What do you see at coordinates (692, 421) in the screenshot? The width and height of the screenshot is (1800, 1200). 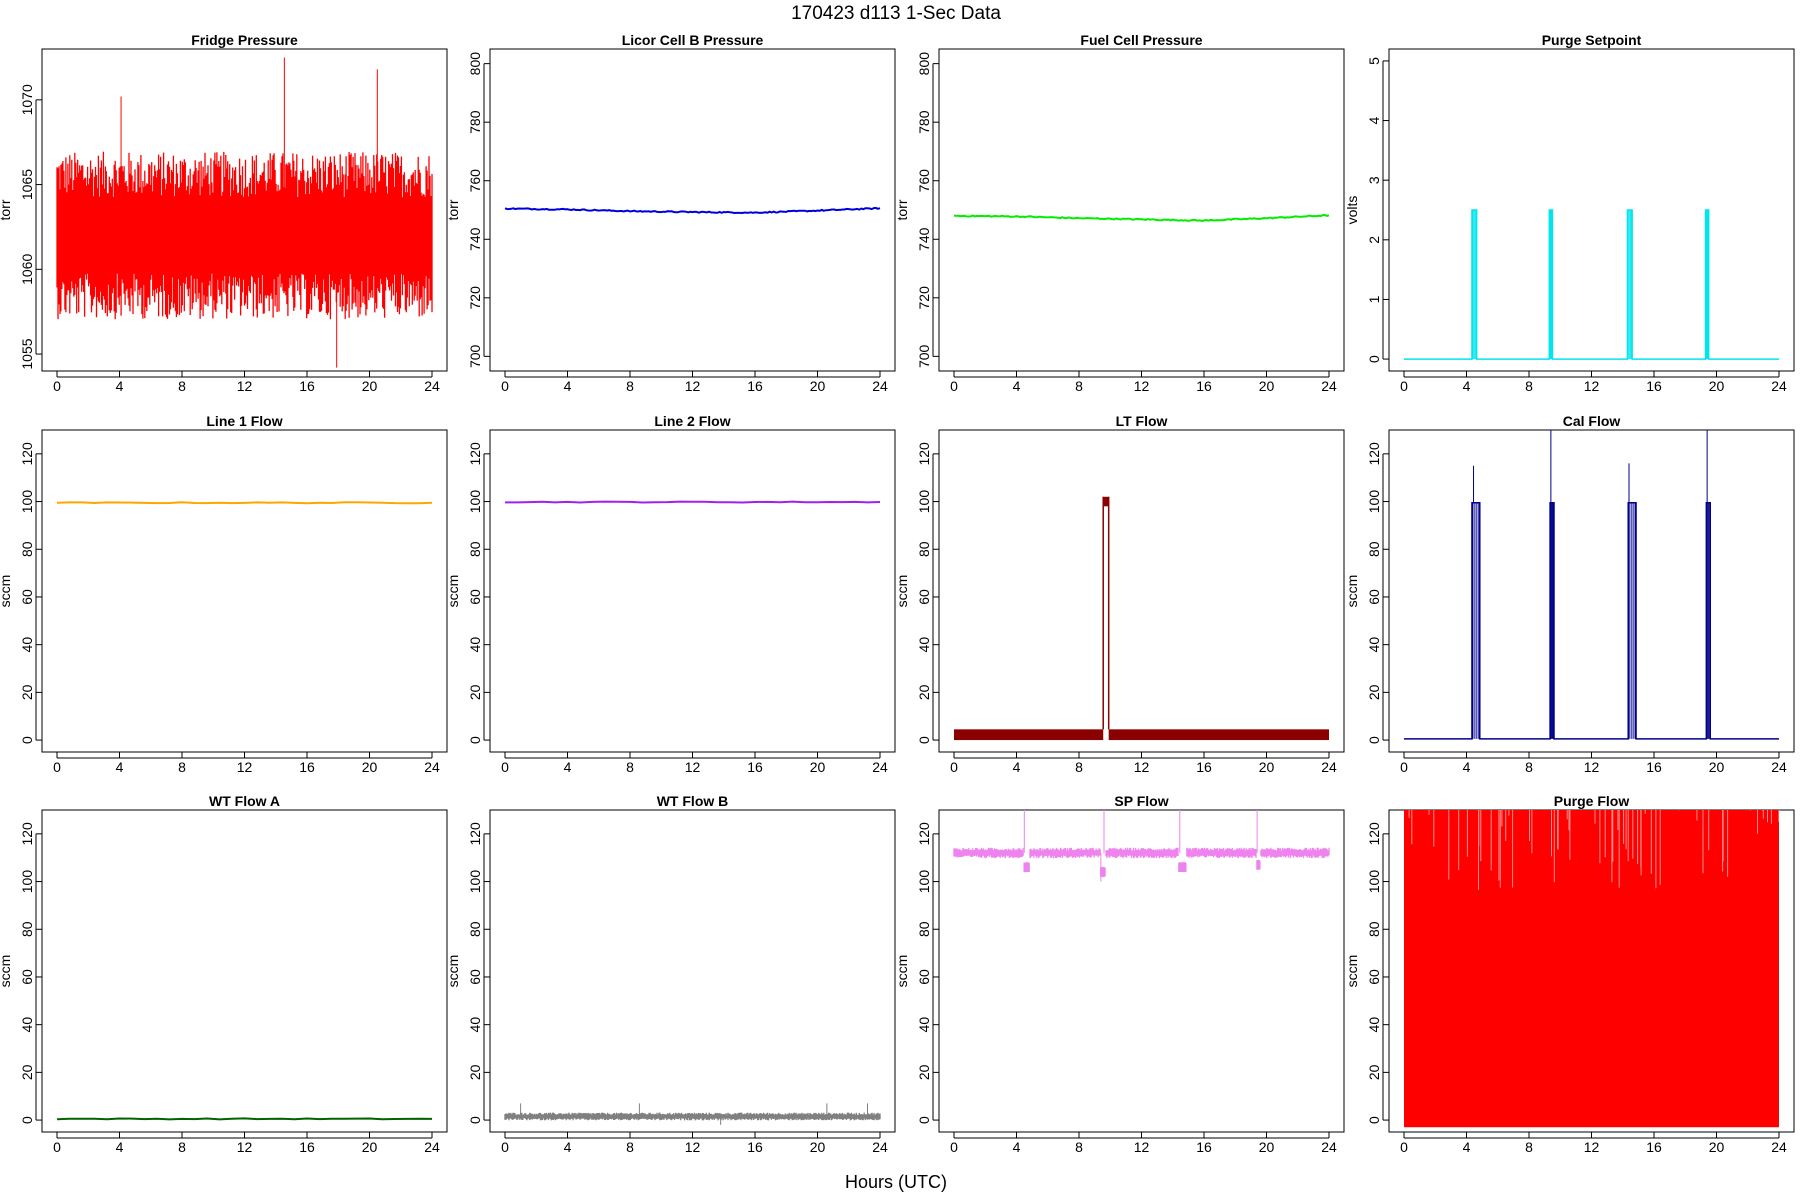 I see `panel-title: Line 2 Flow` at bounding box center [692, 421].